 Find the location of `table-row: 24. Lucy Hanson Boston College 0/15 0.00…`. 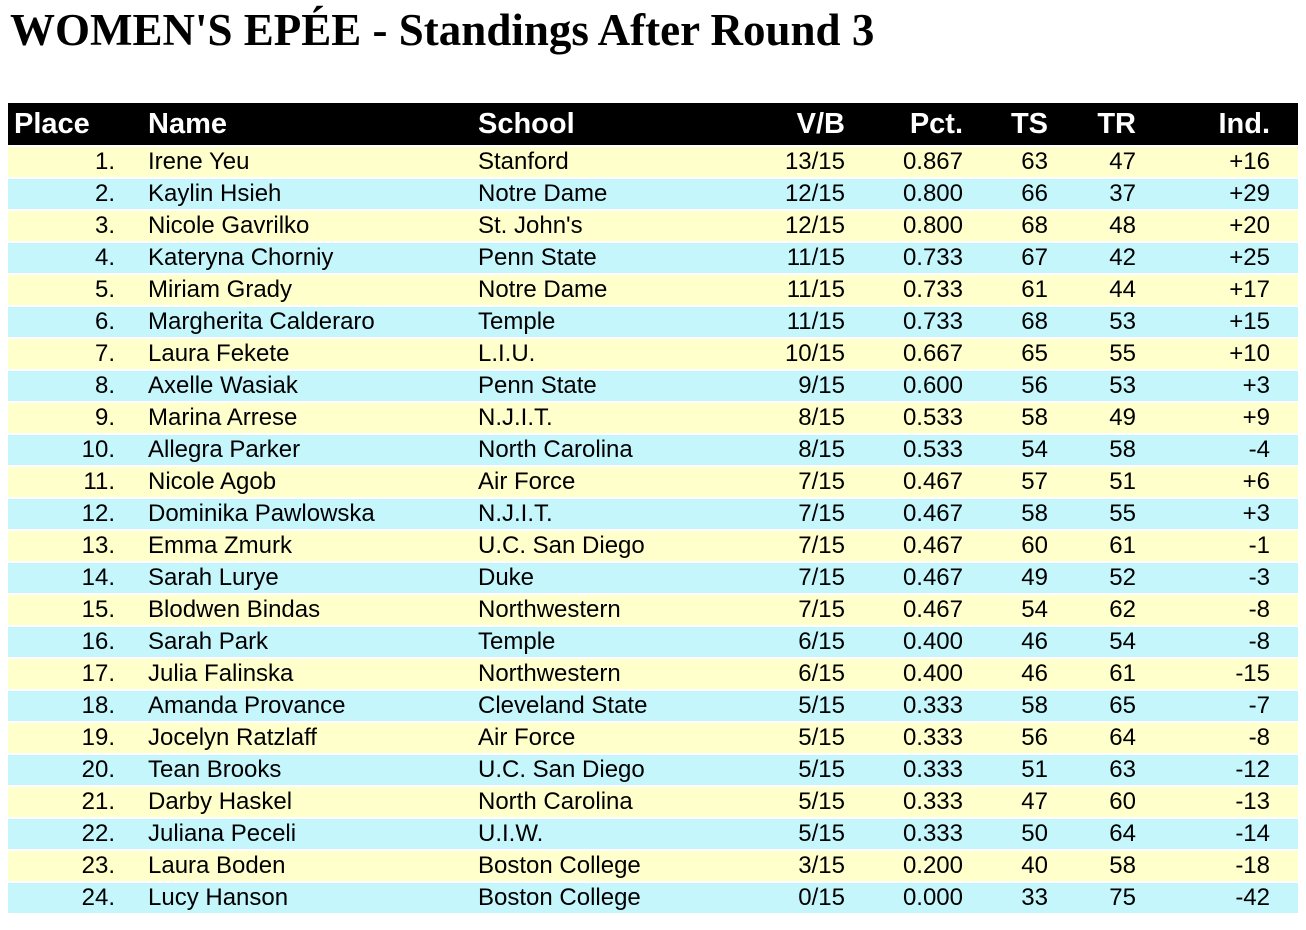

table-row: 24. Lucy Hanson Boston College 0/15 0.00… is located at coordinates (653, 898).